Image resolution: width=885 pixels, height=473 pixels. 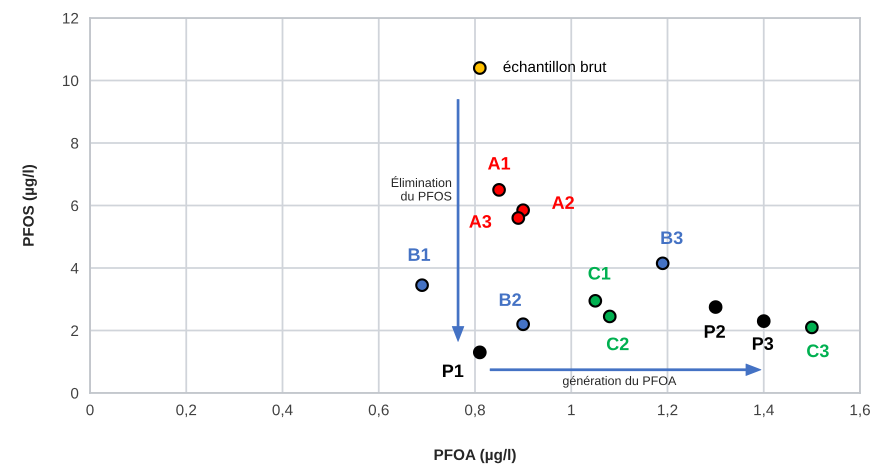 What do you see at coordinates (422, 188) in the screenshot?
I see `annotation: Élimination du PFOS` at bounding box center [422, 188].